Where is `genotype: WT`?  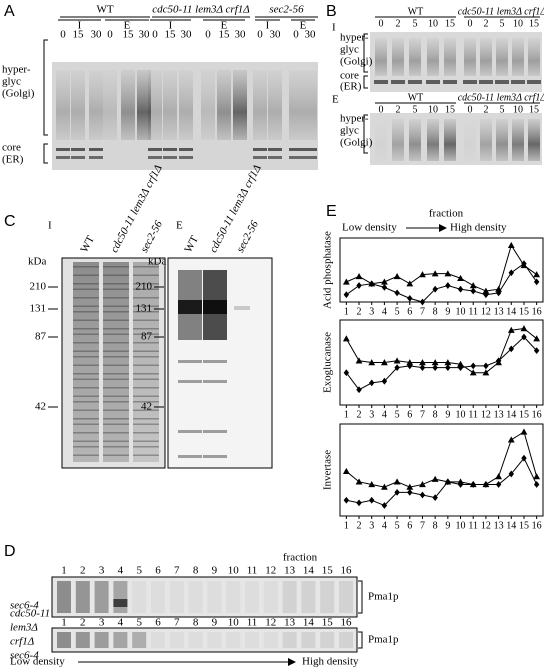
genotype: WT is located at coordinates (104, 10).